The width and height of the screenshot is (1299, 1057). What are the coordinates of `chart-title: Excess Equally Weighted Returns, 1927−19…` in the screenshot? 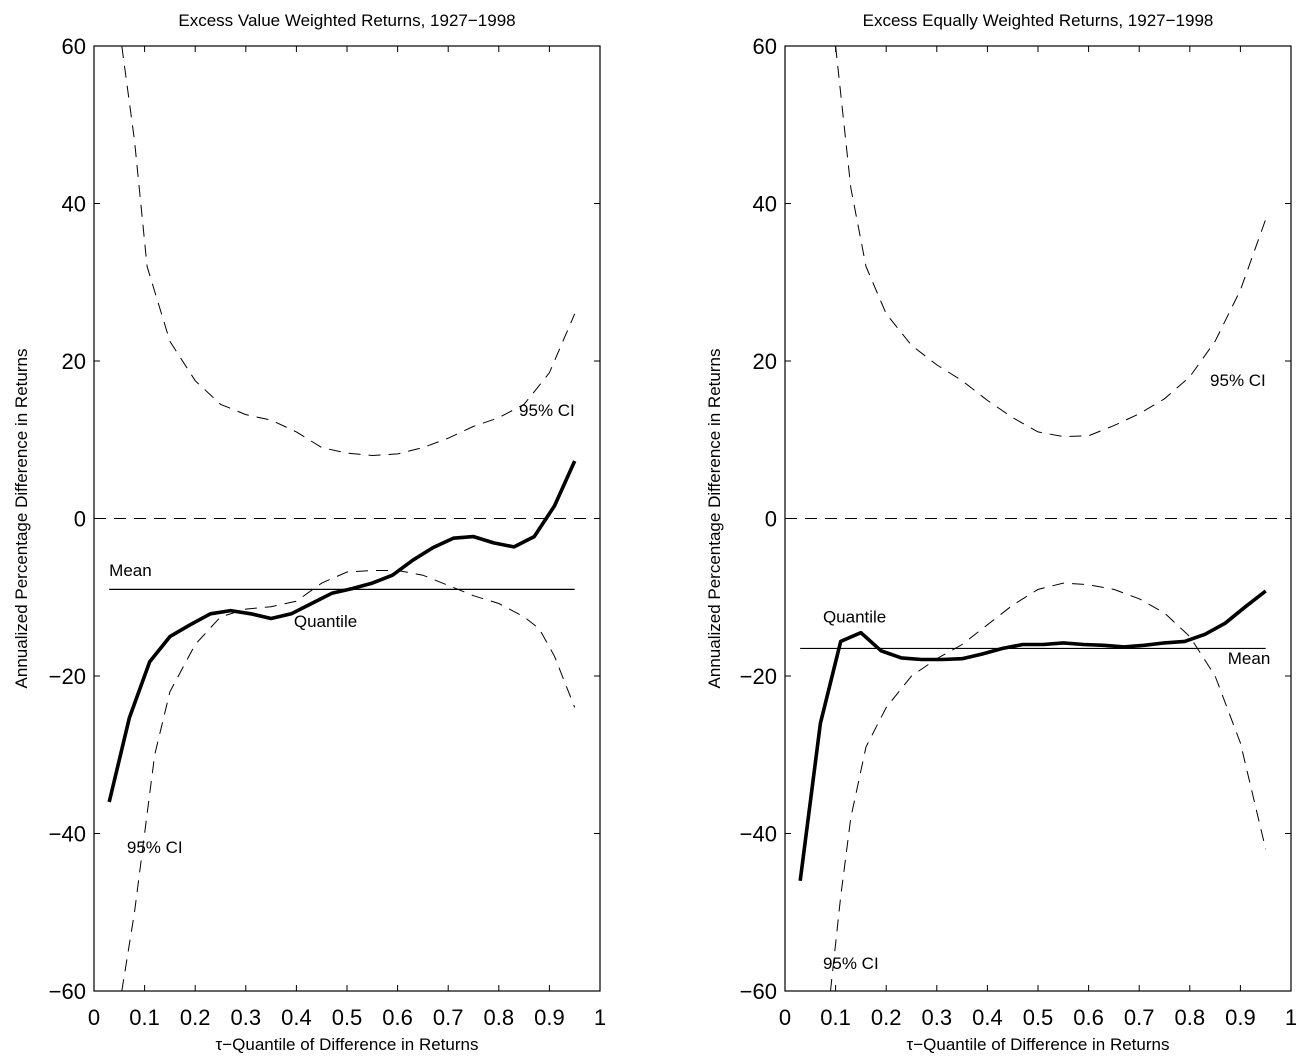 It's located at (1038, 20).